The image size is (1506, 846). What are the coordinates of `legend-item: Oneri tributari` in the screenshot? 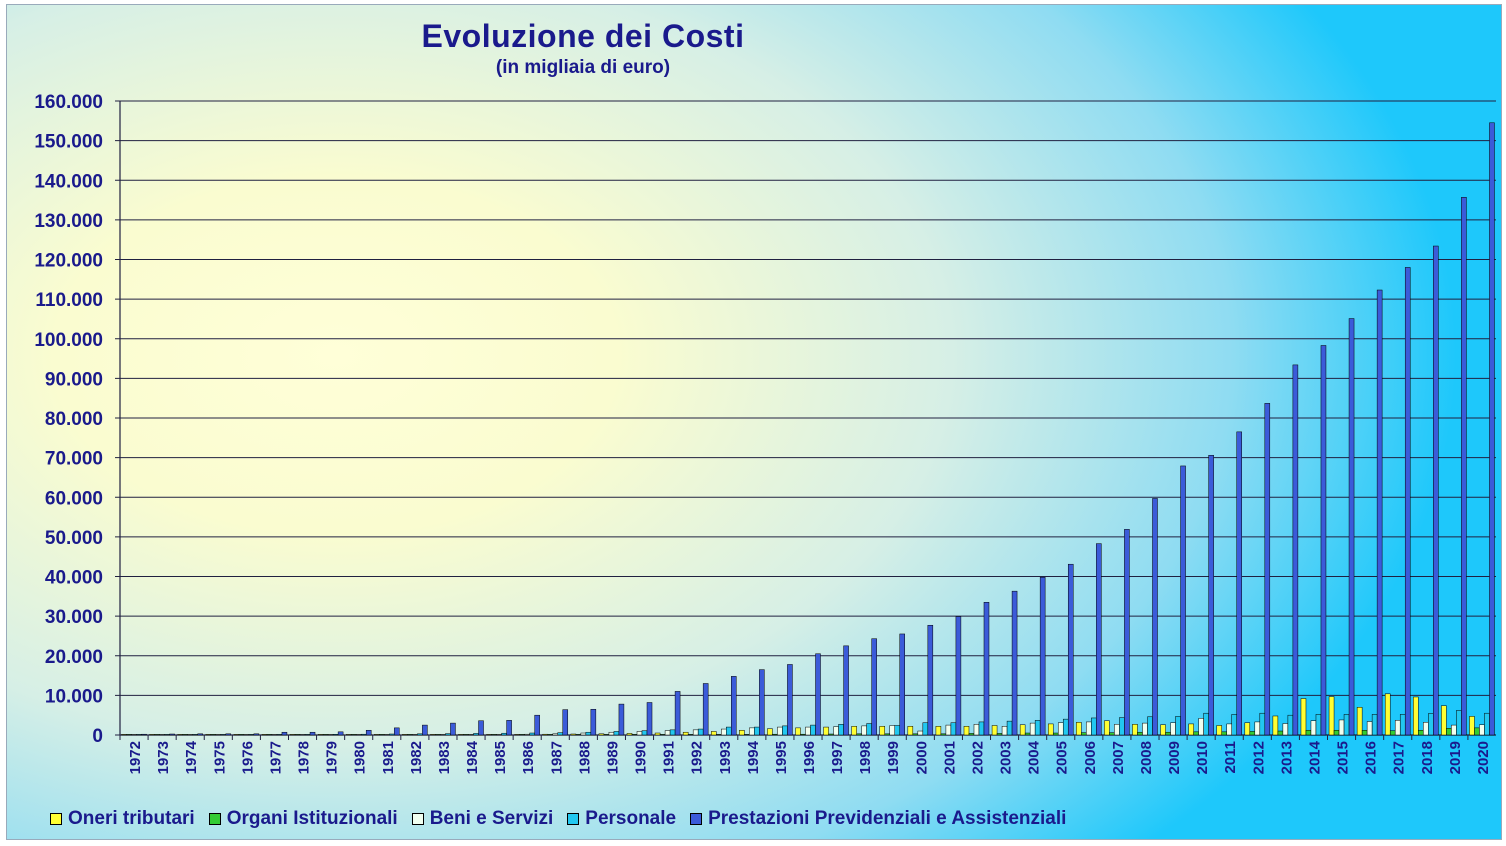 It's located at (122, 819).